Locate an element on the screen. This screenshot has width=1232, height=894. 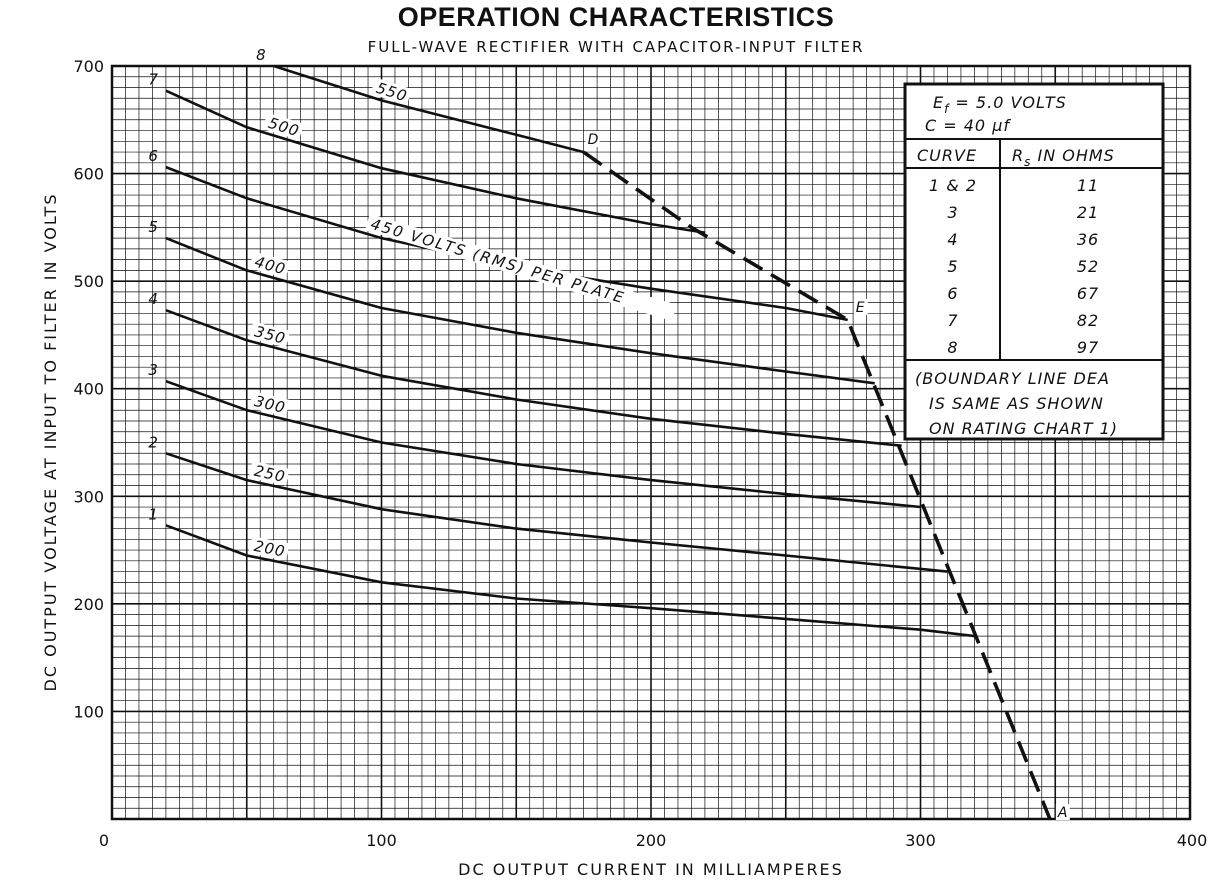
legend-row-ohms: 11 is located at coordinates (1088, 185).